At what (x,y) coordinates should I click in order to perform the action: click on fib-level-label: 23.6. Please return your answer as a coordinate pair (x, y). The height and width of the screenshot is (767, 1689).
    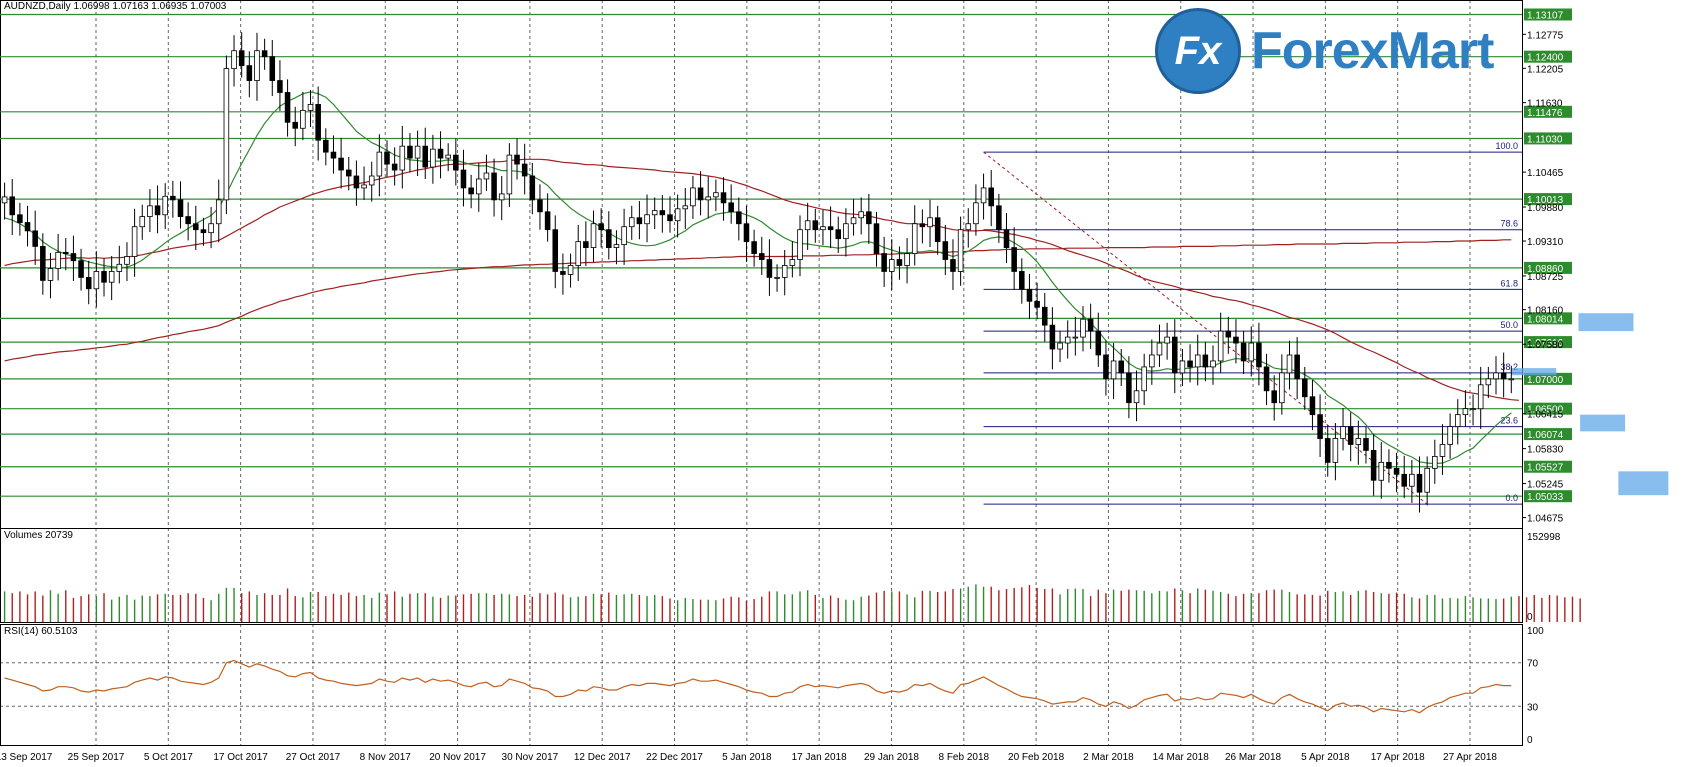
    Looking at the image, I should click on (1509, 421).